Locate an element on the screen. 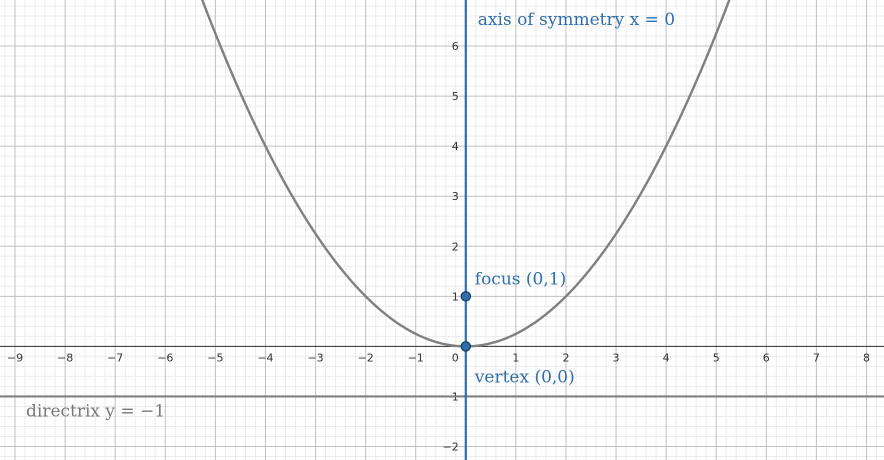 The width and height of the screenshot is (884, 460). y-tick-label: 1 is located at coordinates (455, 296).